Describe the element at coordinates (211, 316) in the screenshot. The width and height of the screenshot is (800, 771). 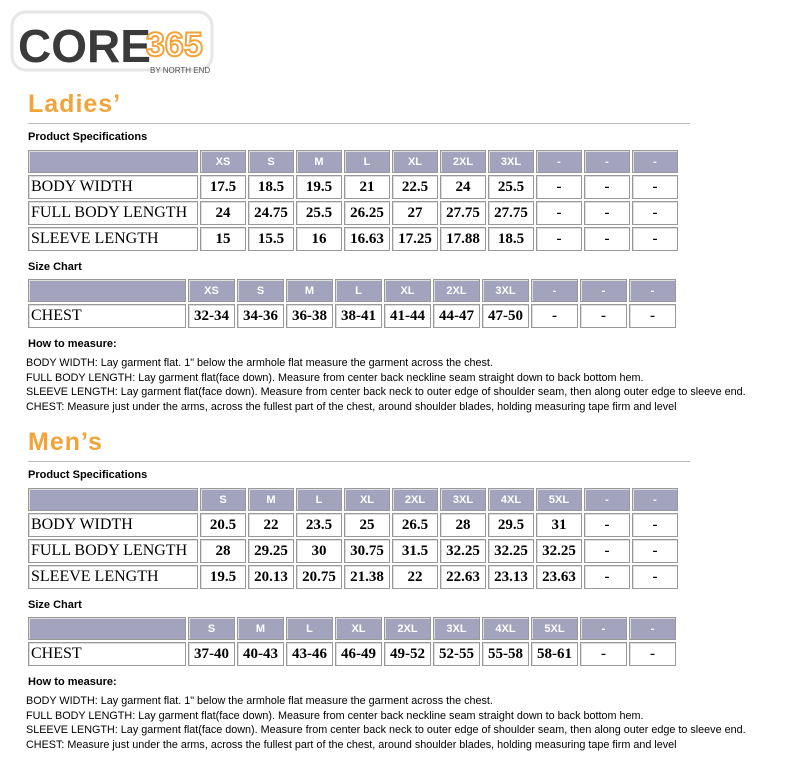
I see `cell: 32-34` at that location.